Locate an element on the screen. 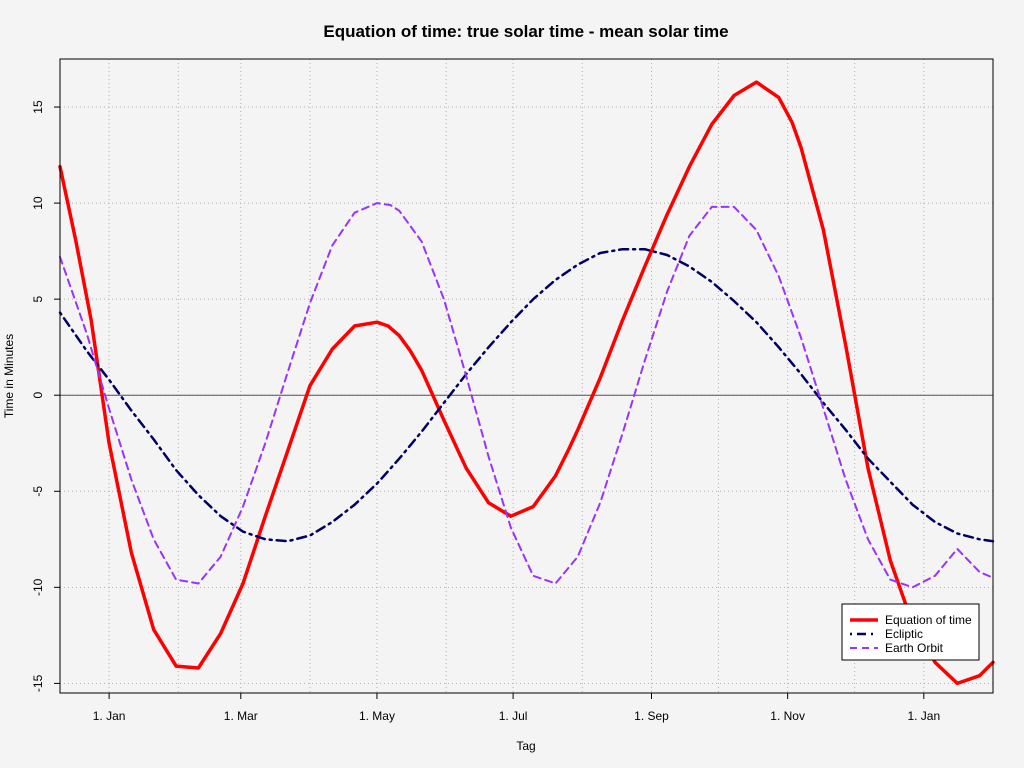 Image resolution: width=1024 pixels, height=768 pixels. x-tick-label: 1. Sep is located at coordinates (651, 716).